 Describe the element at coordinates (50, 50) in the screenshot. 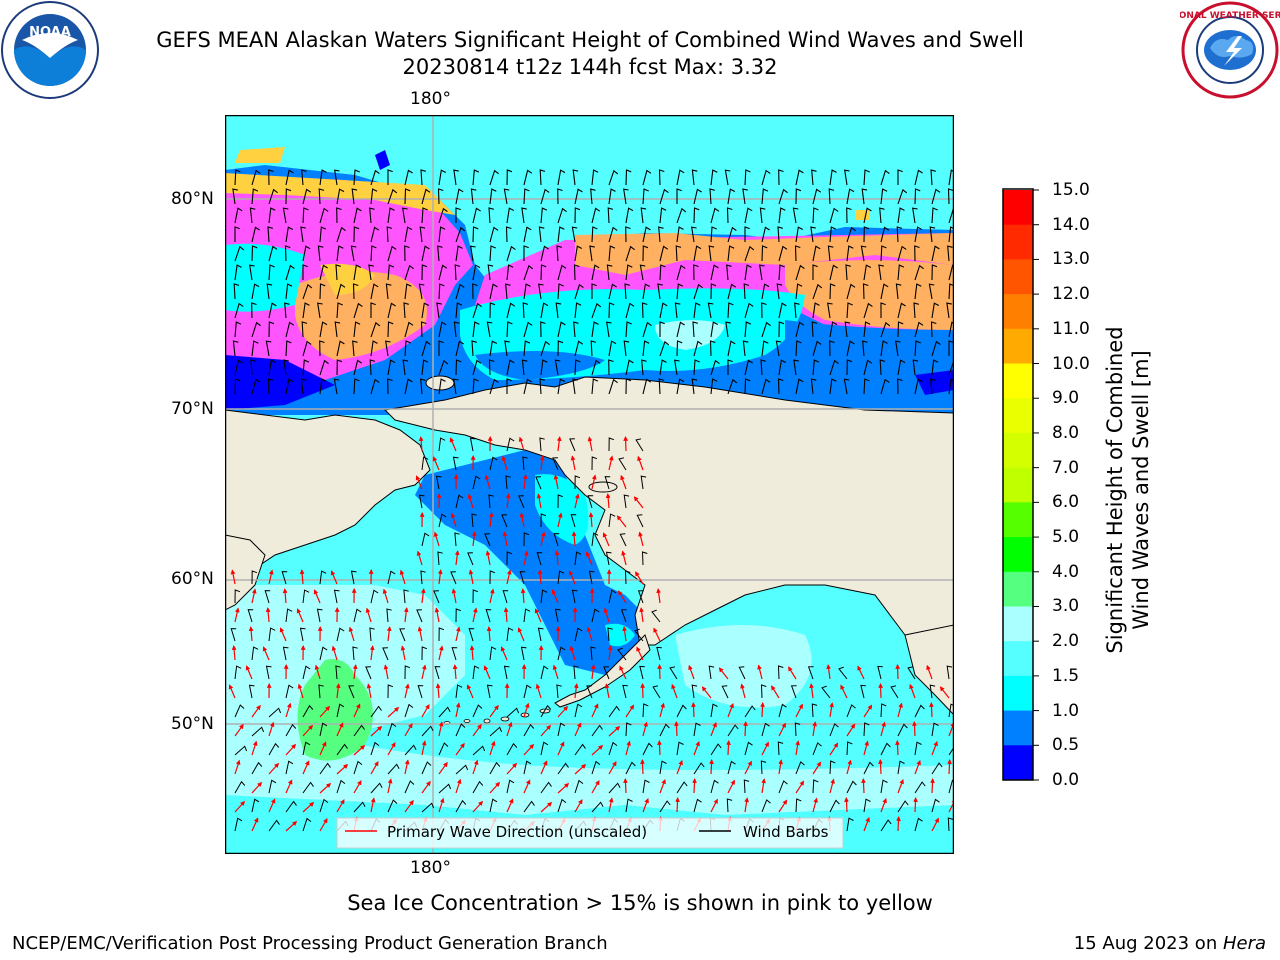

I see `noaa-logo: NOAA` at that location.